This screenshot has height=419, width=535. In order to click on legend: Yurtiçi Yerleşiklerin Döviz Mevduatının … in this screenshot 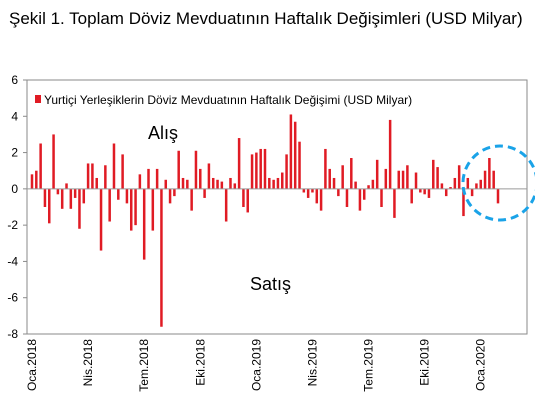, I will do `click(223, 100)`.